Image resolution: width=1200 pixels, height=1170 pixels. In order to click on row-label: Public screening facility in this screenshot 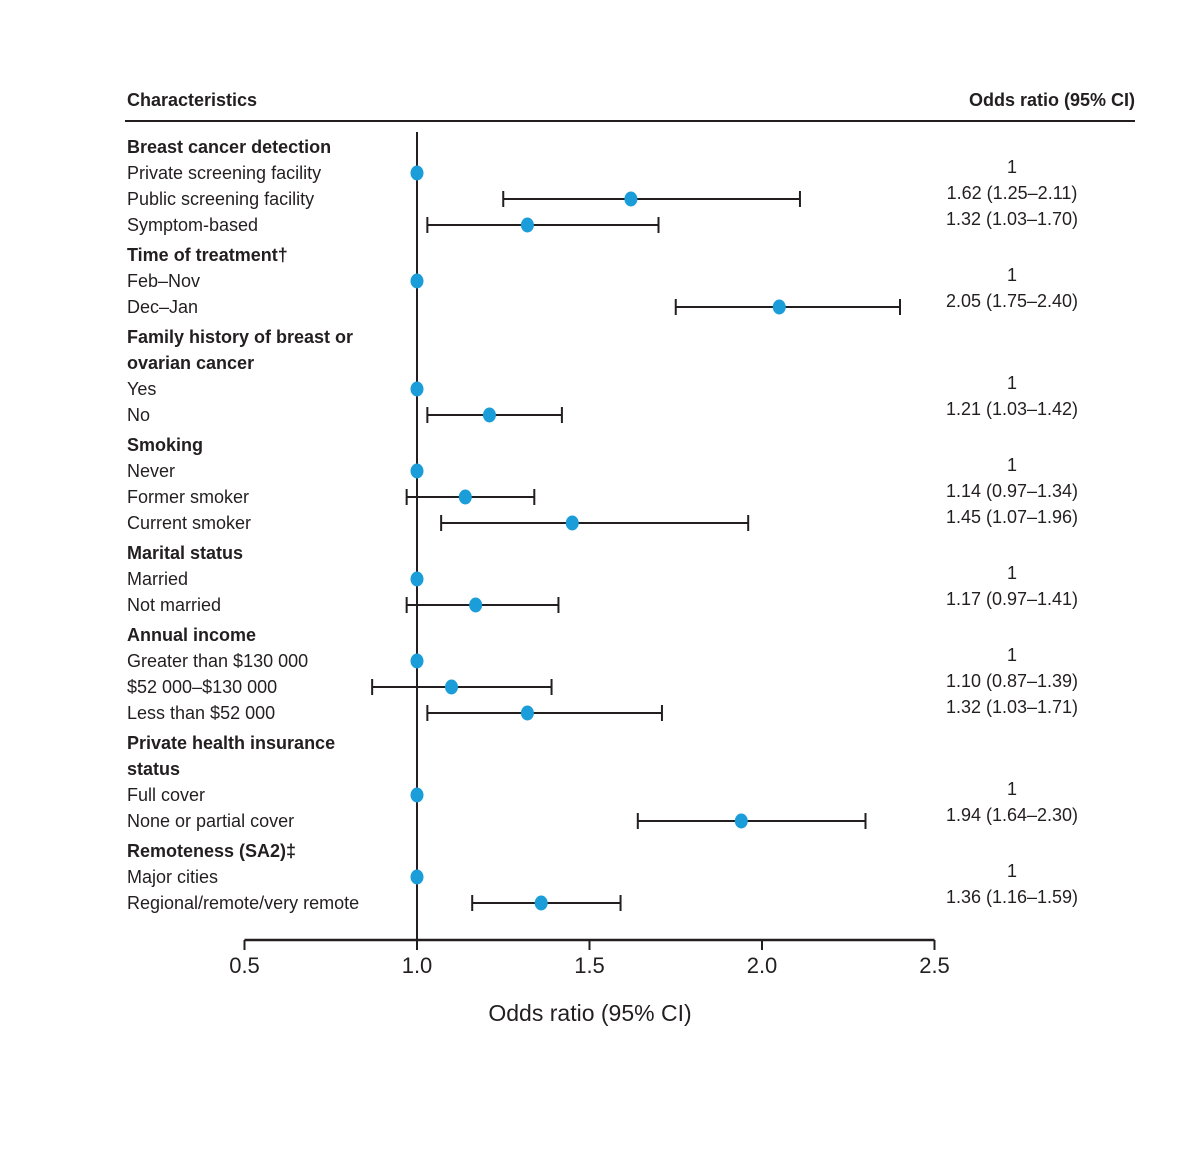, I will do `click(221, 199)`.